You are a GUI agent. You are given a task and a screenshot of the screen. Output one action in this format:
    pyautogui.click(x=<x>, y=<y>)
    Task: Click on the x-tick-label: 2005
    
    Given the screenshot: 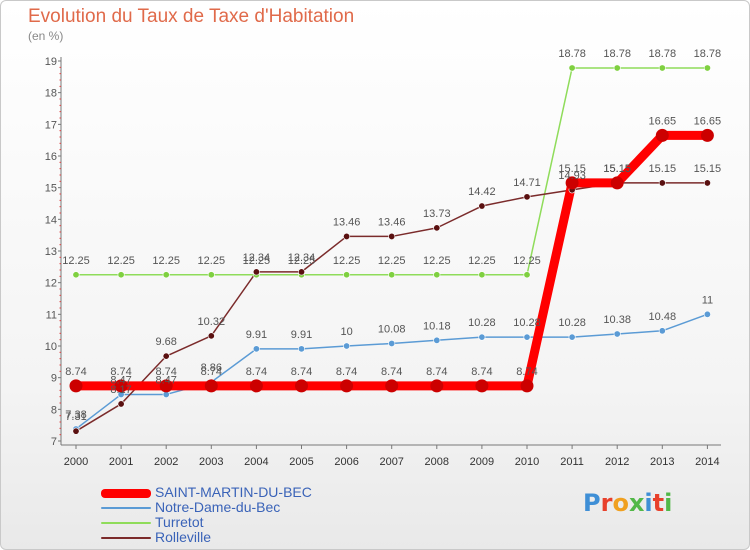 What is the action you would take?
    pyautogui.click(x=301, y=462)
    